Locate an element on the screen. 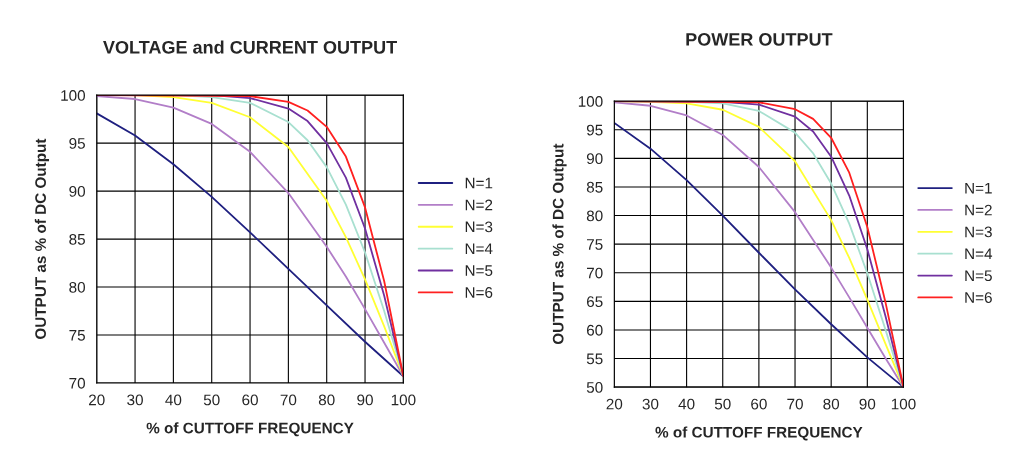 This screenshot has height=462, width=1029. chart-title: VOLTAGE and CURRENT OUTPUT is located at coordinates (250, 47).